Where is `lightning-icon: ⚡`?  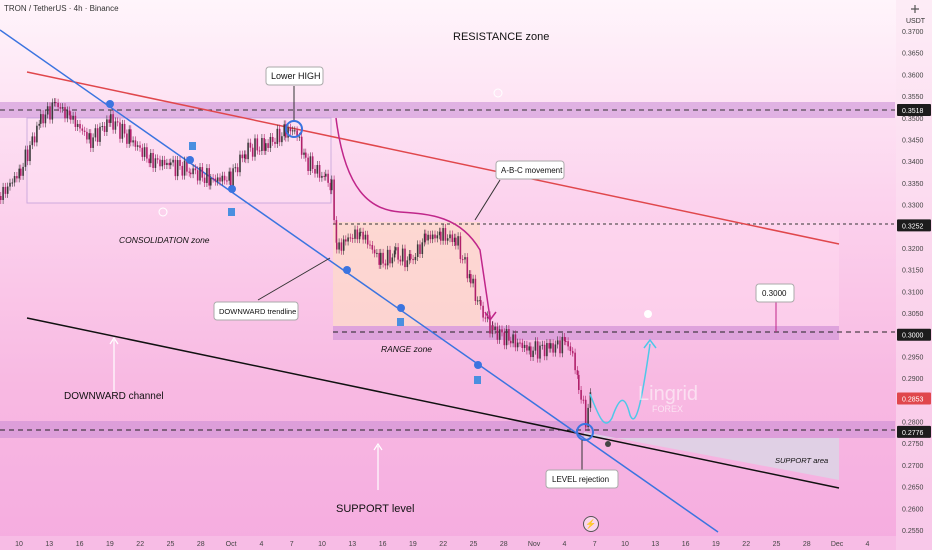 lightning-icon: ⚡ is located at coordinates (591, 524).